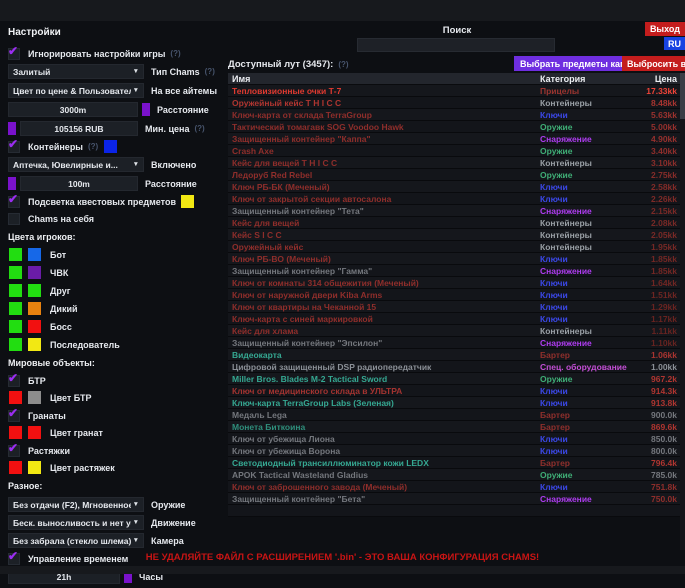  I want to click on ignore-game-settings-checkbox: ✔ Игнорировать настройки игры (?), so click(116, 53).